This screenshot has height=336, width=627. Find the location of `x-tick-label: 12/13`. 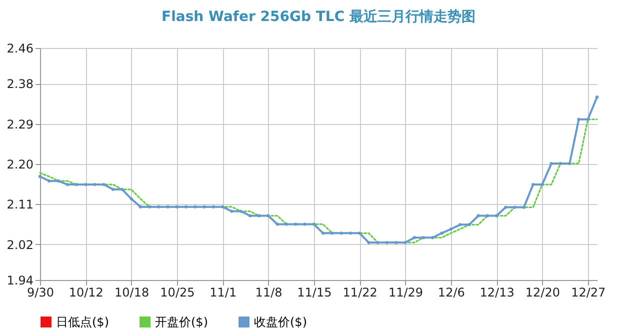

x-tick-label: 12/13 is located at coordinates (497, 293).